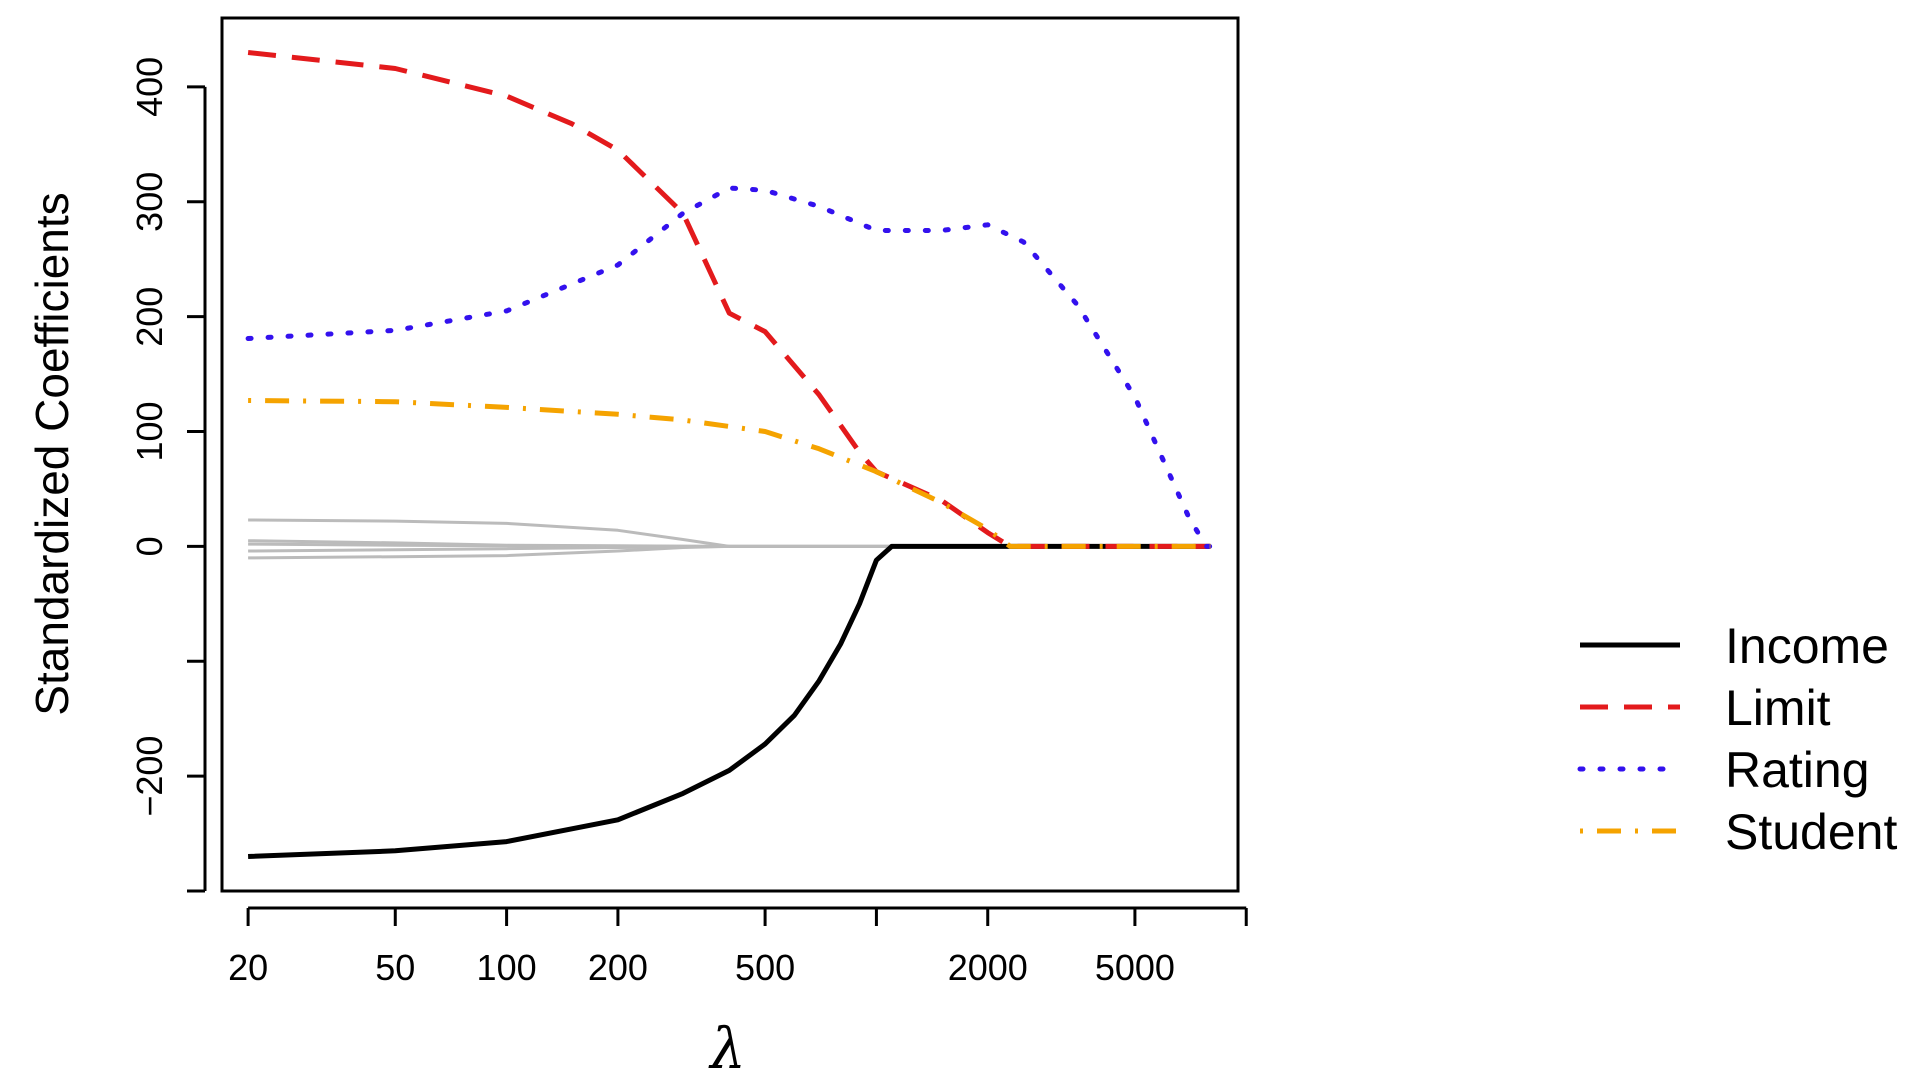 Image resolution: width=1918 pixels, height=1084 pixels. What do you see at coordinates (988, 967) in the screenshot?
I see `x-tick-label: 2000` at bounding box center [988, 967].